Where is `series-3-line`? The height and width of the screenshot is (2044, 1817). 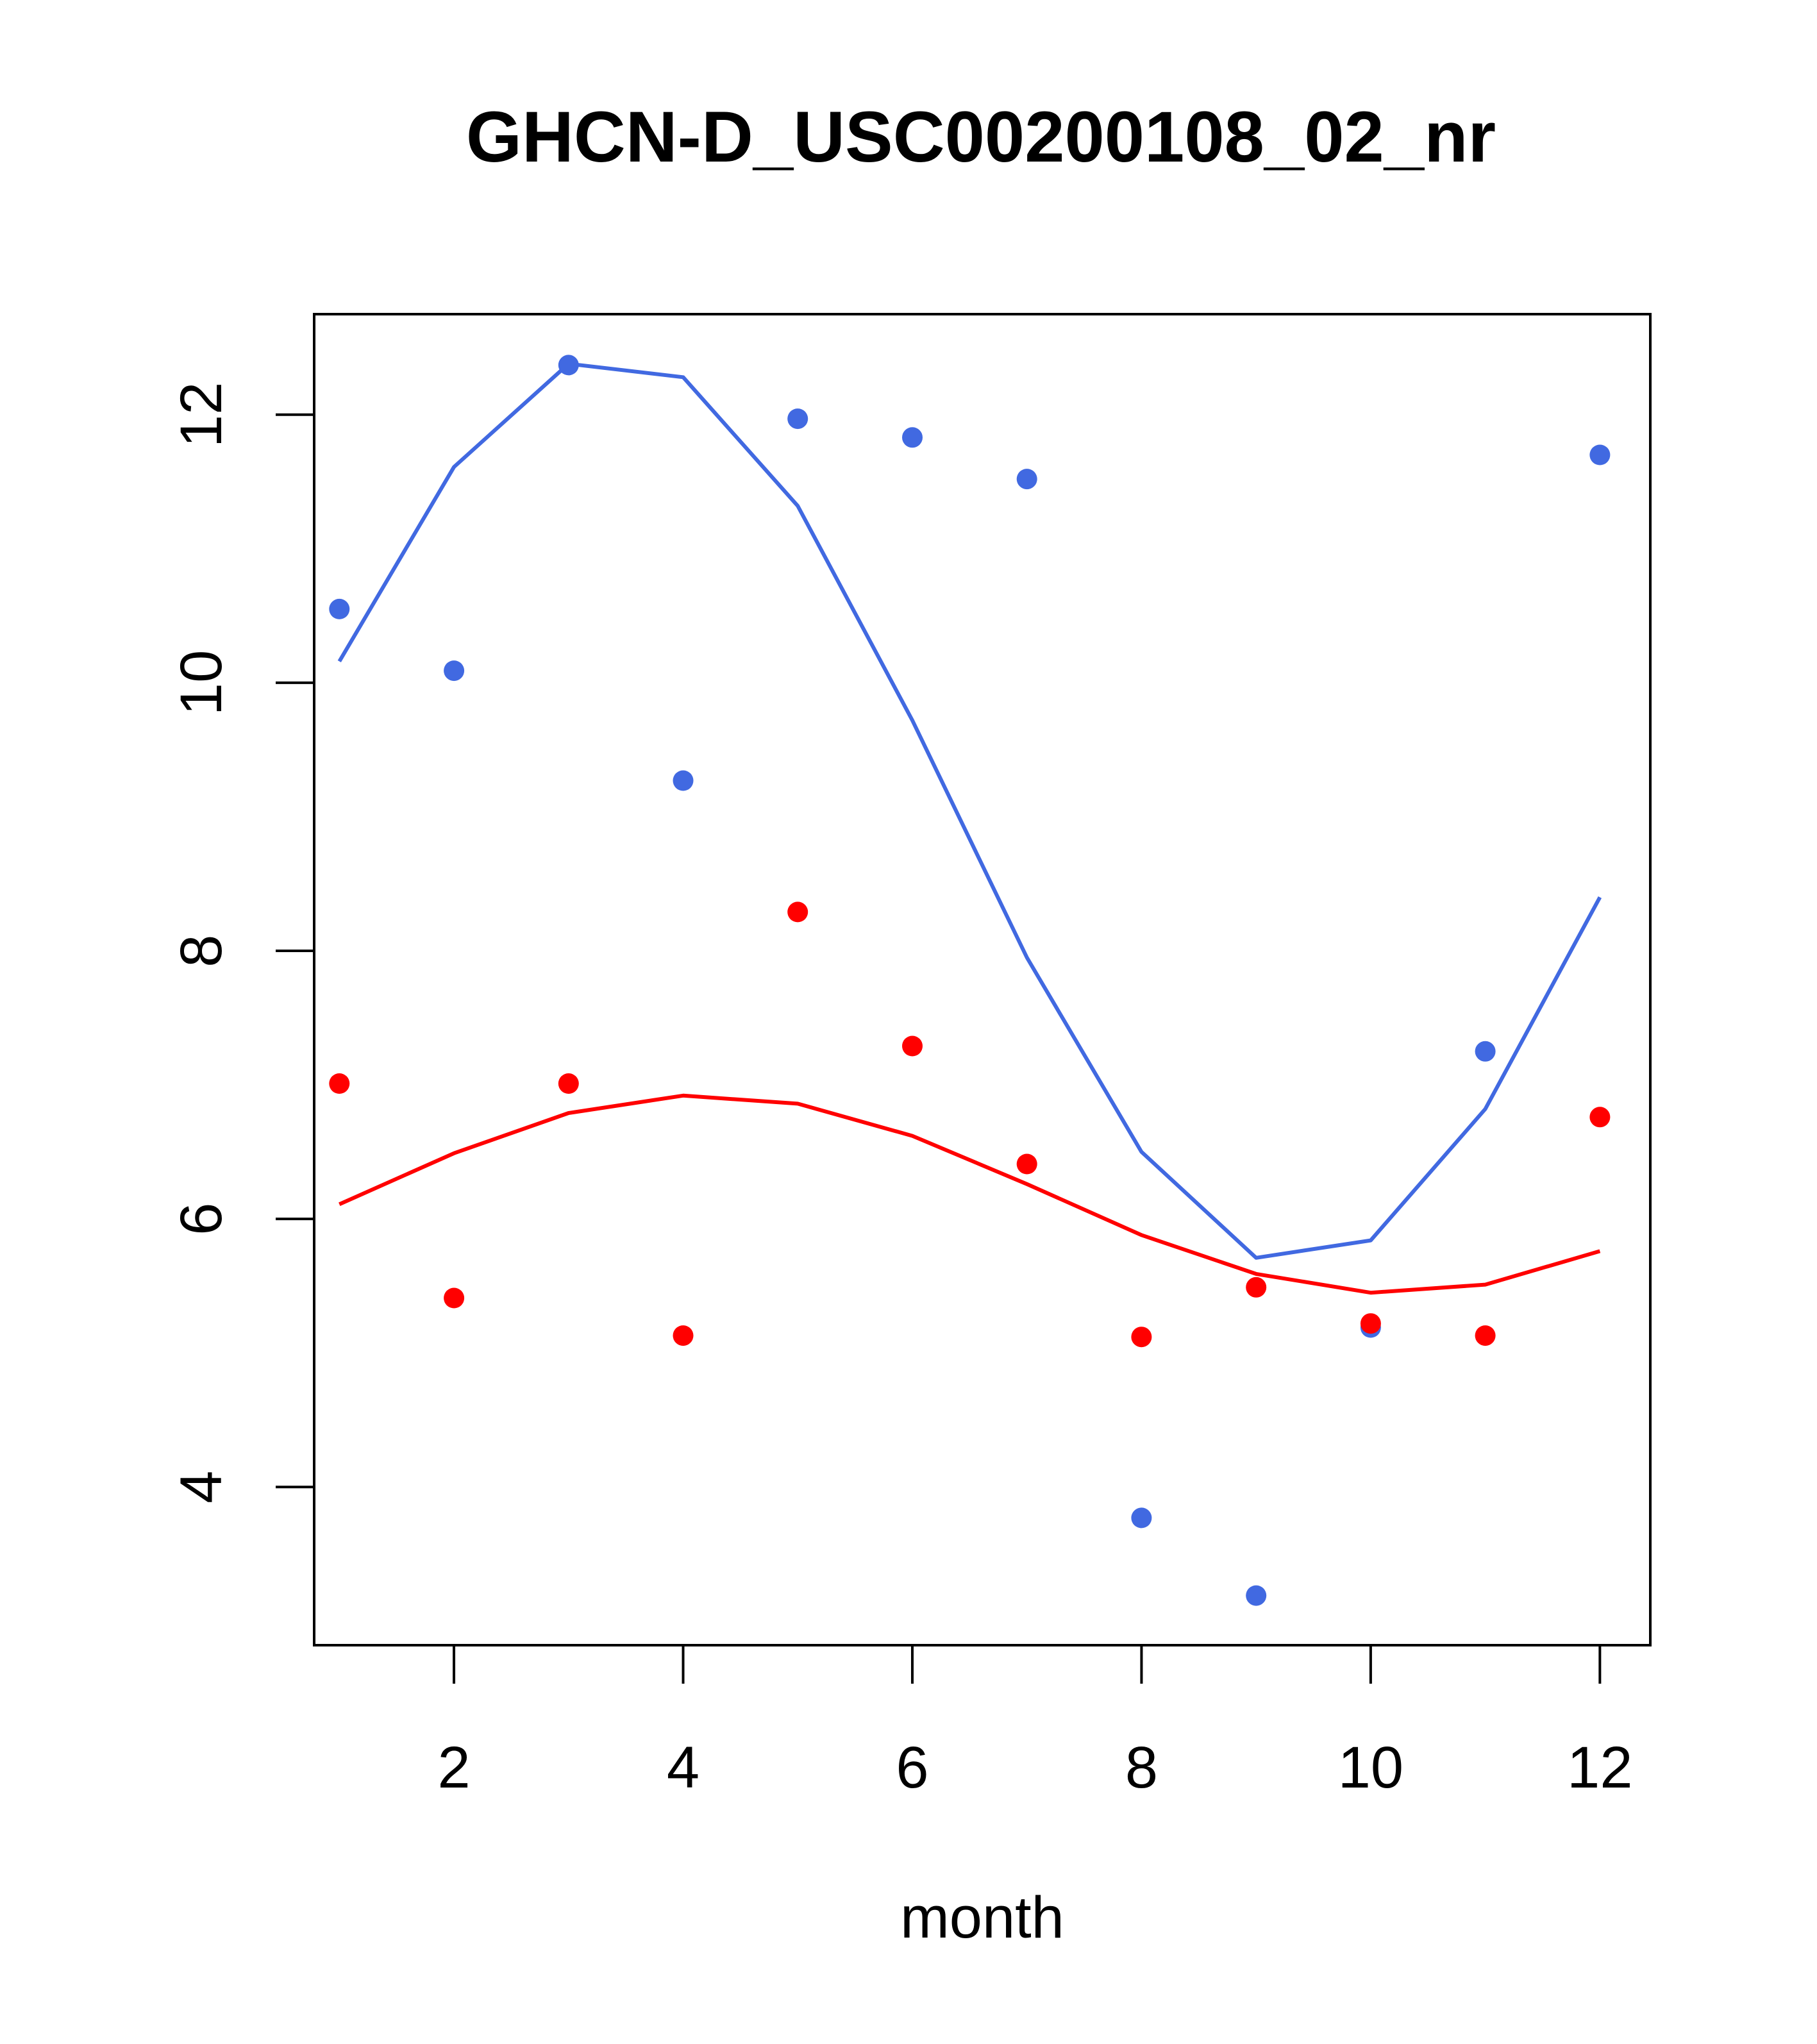
series-3-line is located at coordinates (970, 1194).